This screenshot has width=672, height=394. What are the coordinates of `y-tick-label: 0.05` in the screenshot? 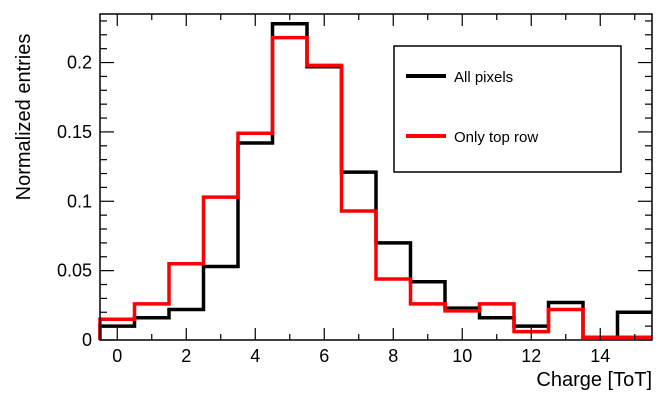 It's located at (74, 271).